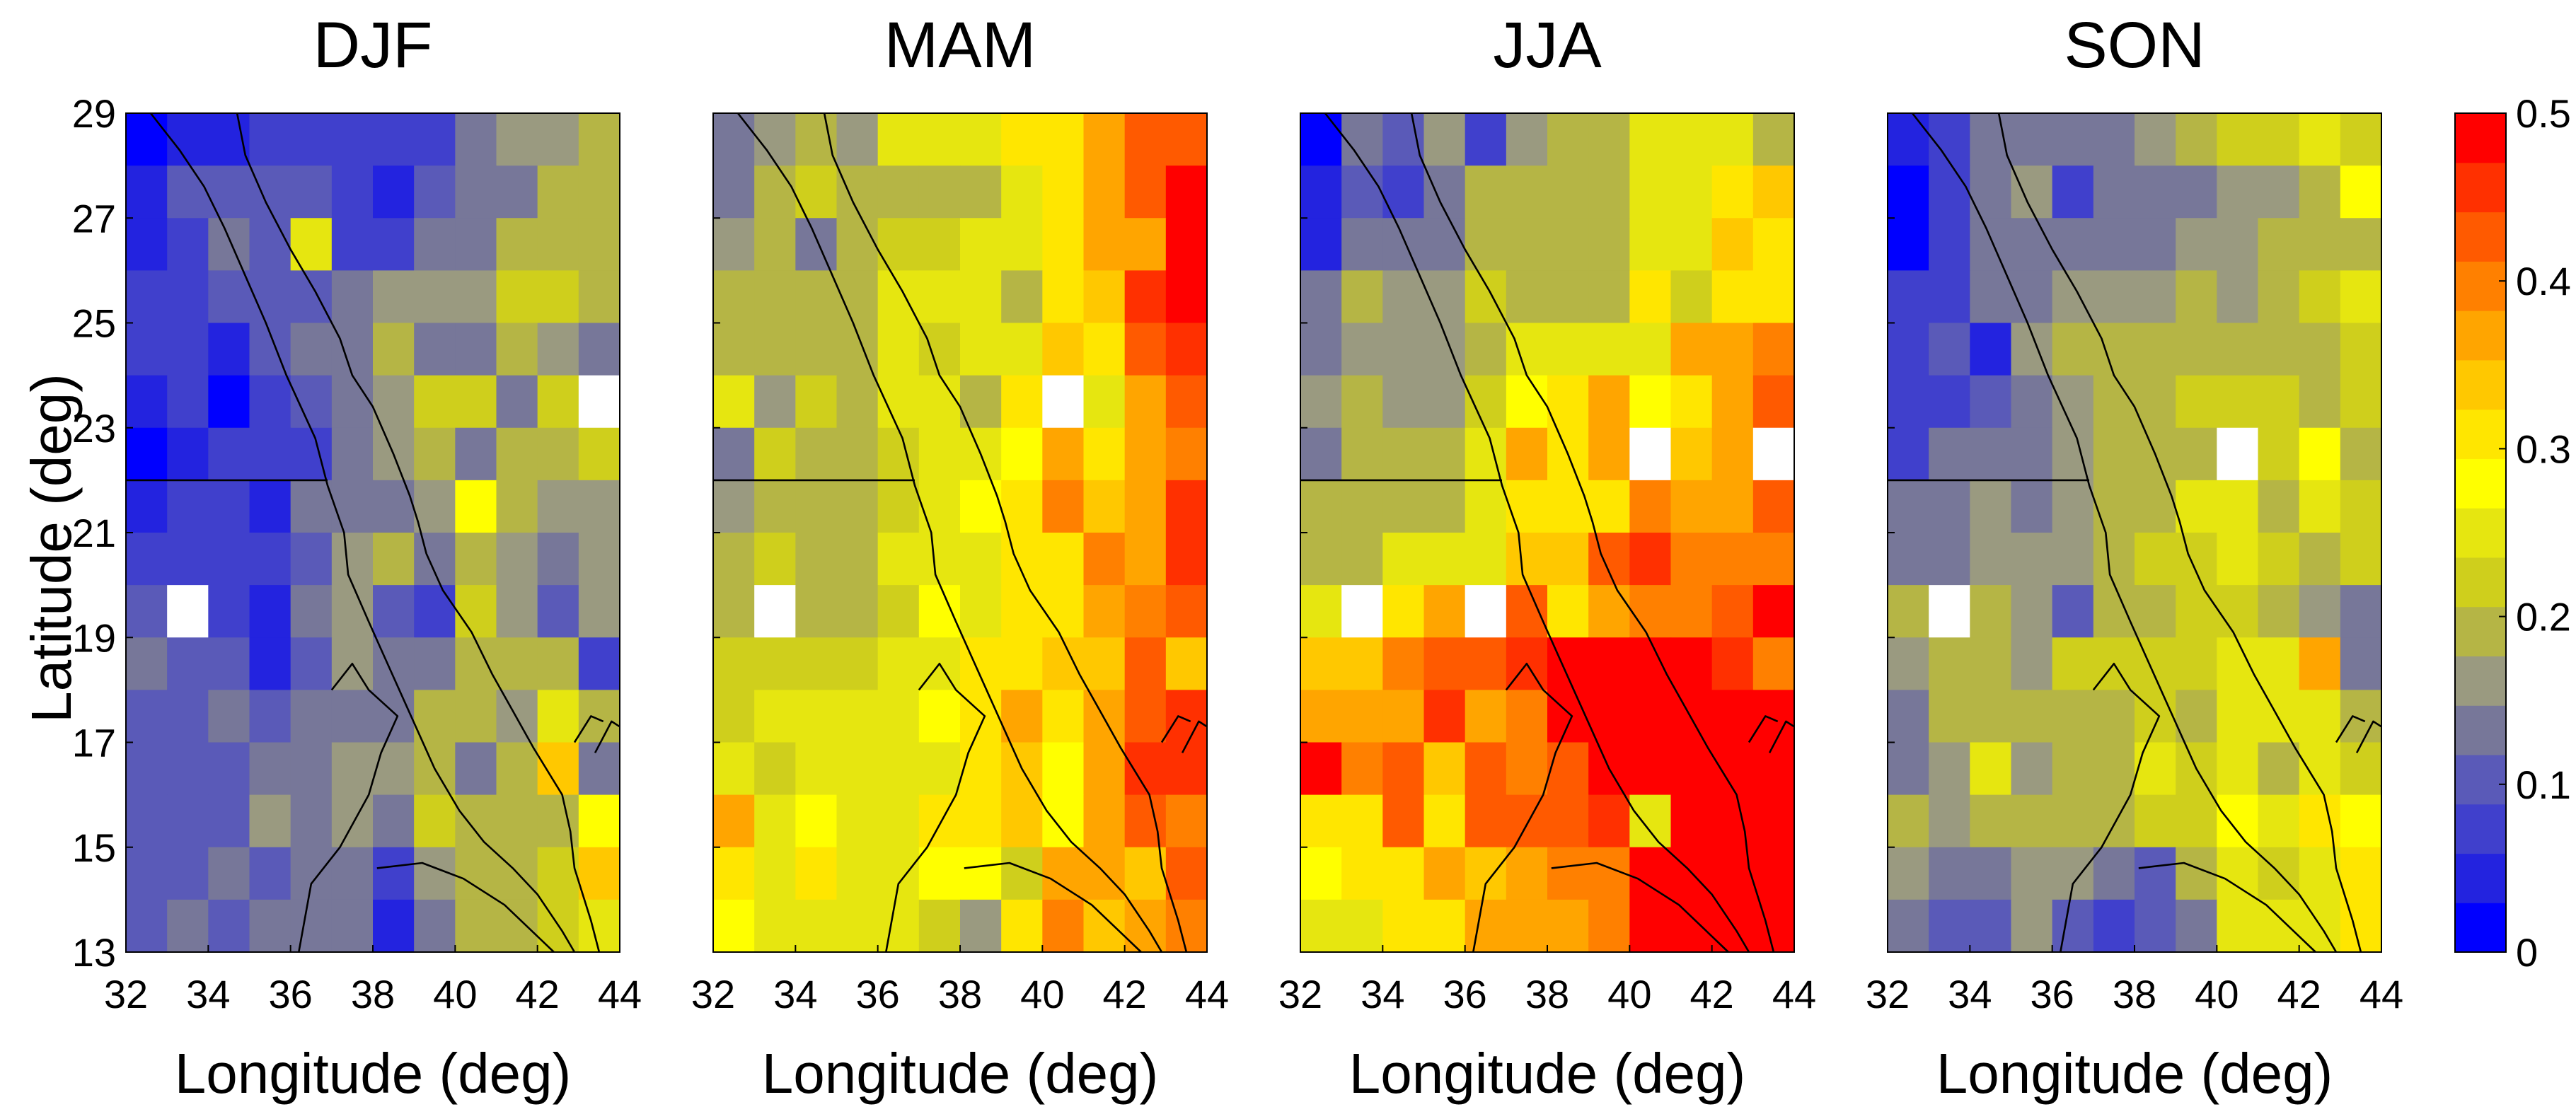 The width and height of the screenshot is (2576, 1119). I want to click on x-tick-label: 34, so click(1970, 994).